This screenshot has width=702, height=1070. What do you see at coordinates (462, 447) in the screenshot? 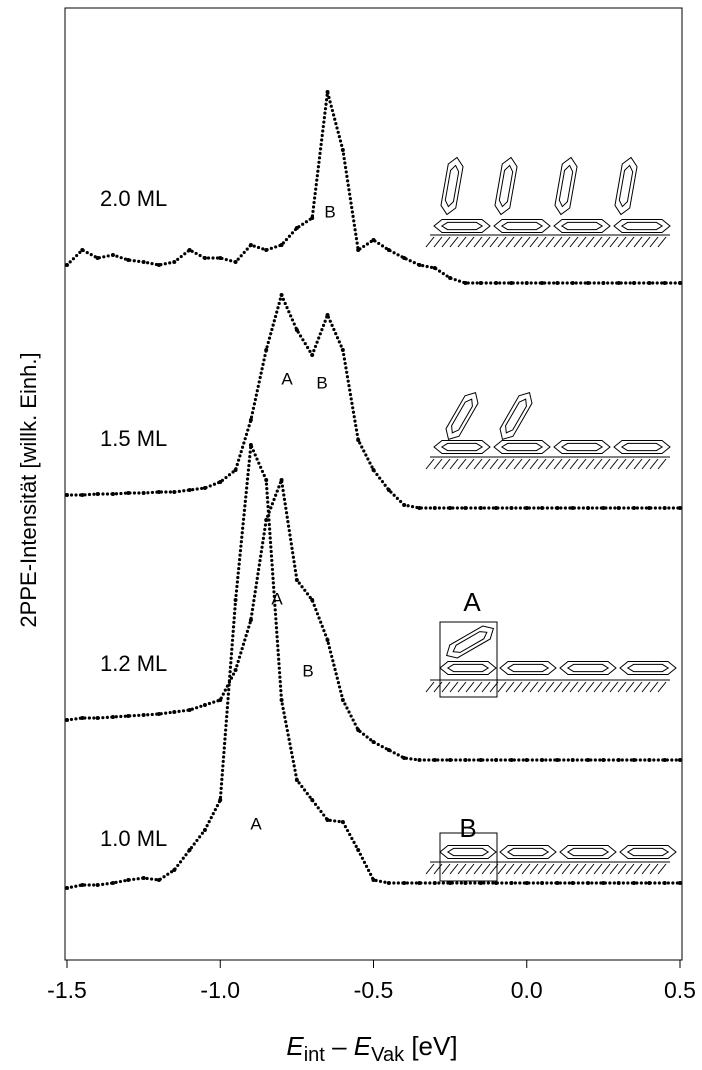
I see `molecule` at bounding box center [462, 447].